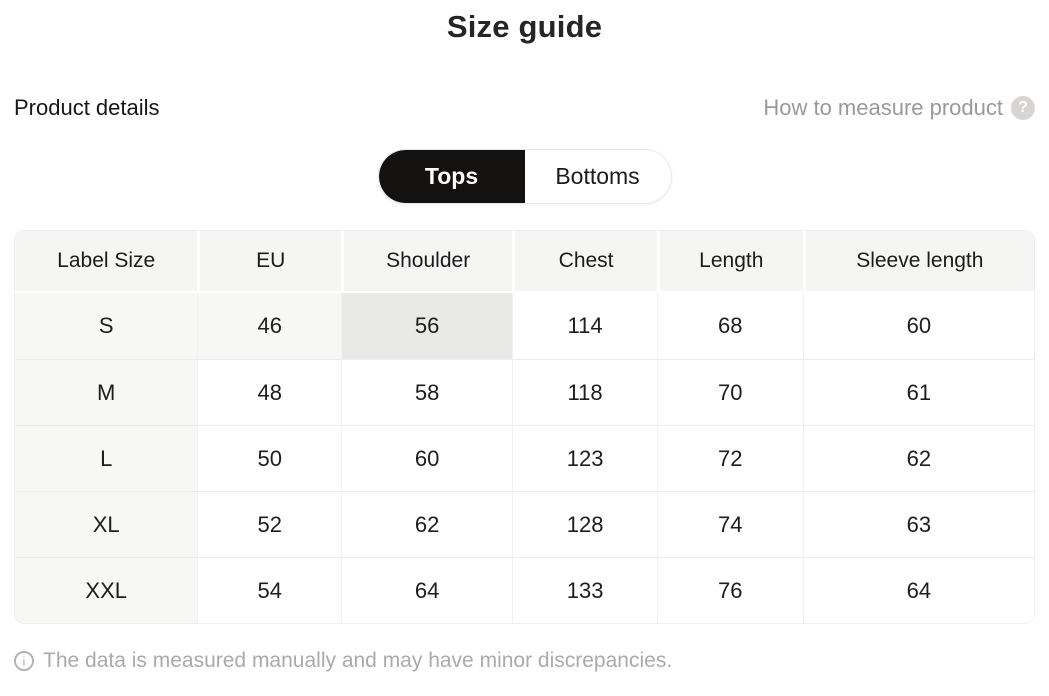 The image size is (1049, 696). I want to click on table-cell: 70, so click(729, 392).